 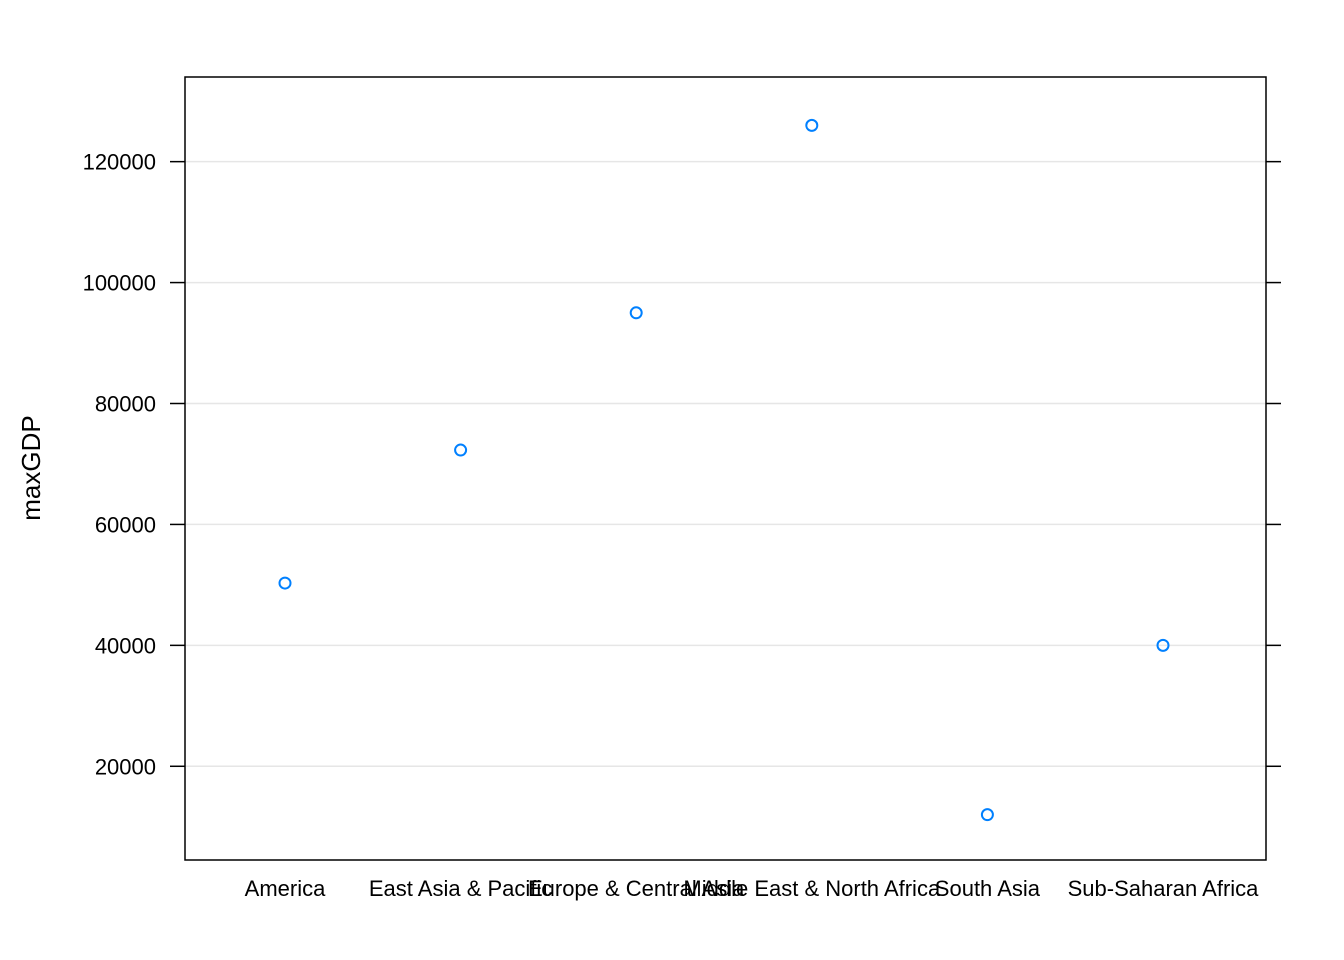 What do you see at coordinates (460, 888) in the screenshot?
I see `x-tick-label: East Asia & Pacific` at bounding box center [460, 888].